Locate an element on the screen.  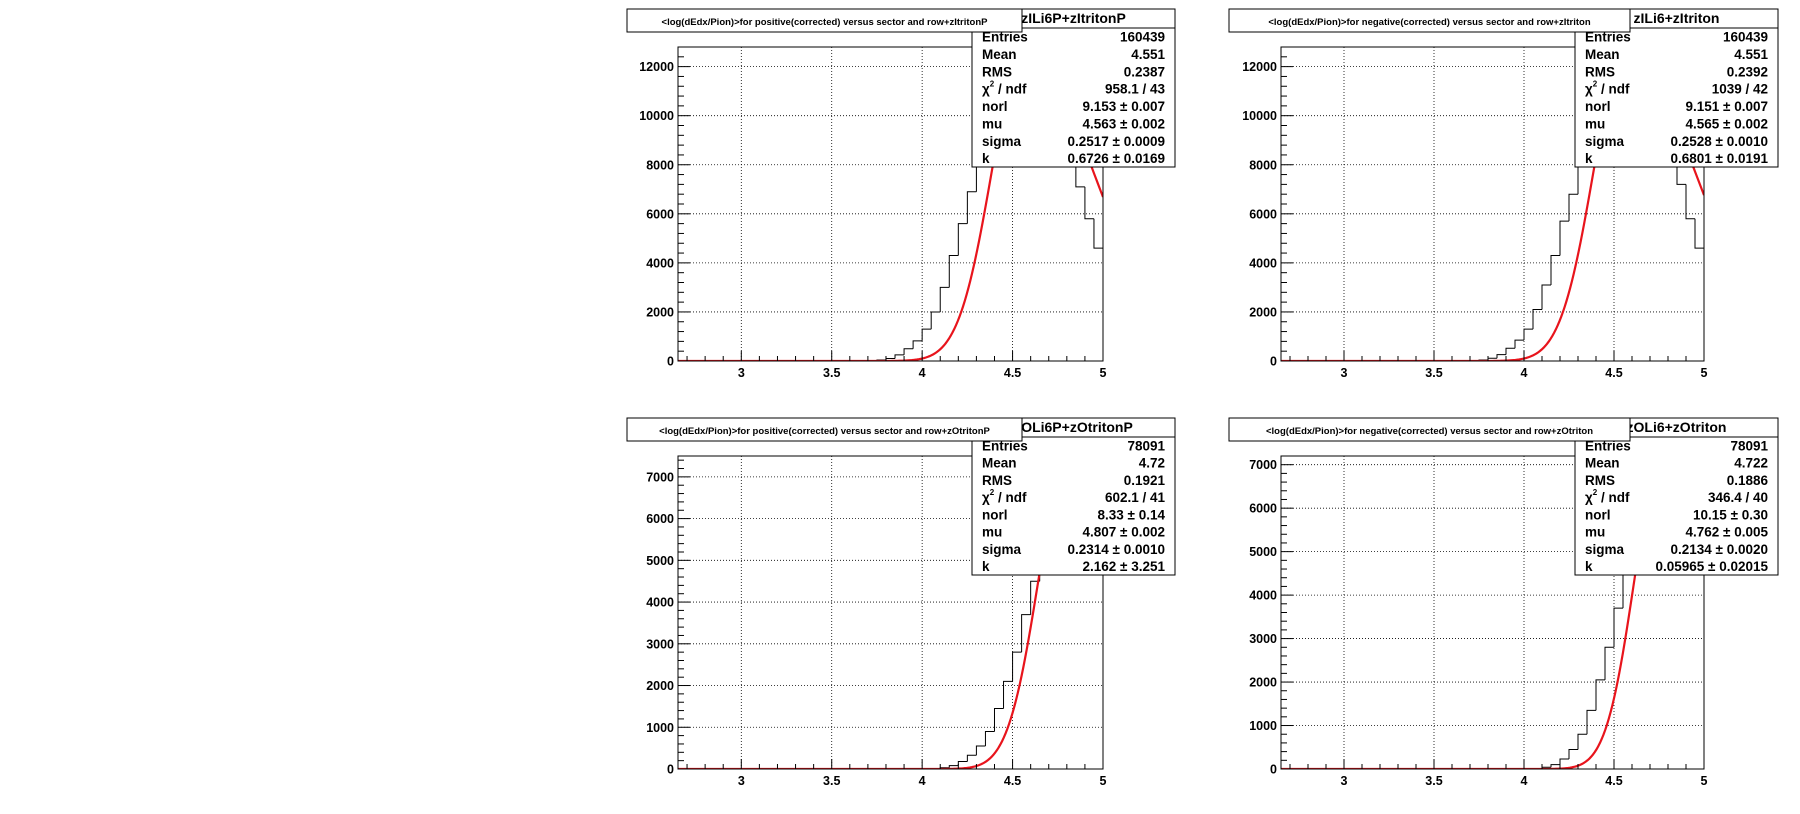
stats-value: 9.153 ± 0.007 is located at coordinates (1124, 106).